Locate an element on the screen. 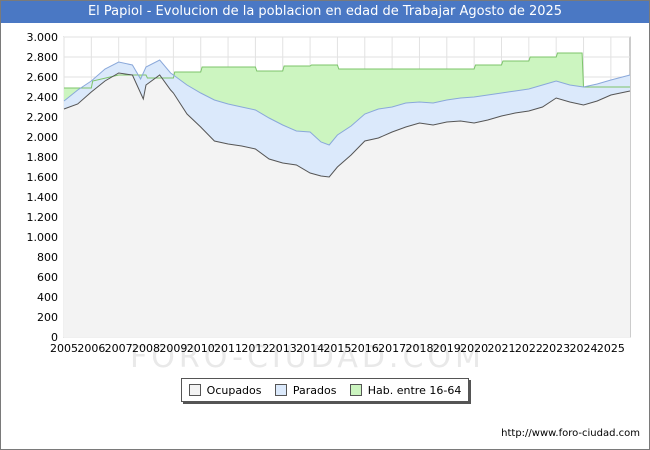  y-tick-label: 800 is located at coordinates (47, 257).